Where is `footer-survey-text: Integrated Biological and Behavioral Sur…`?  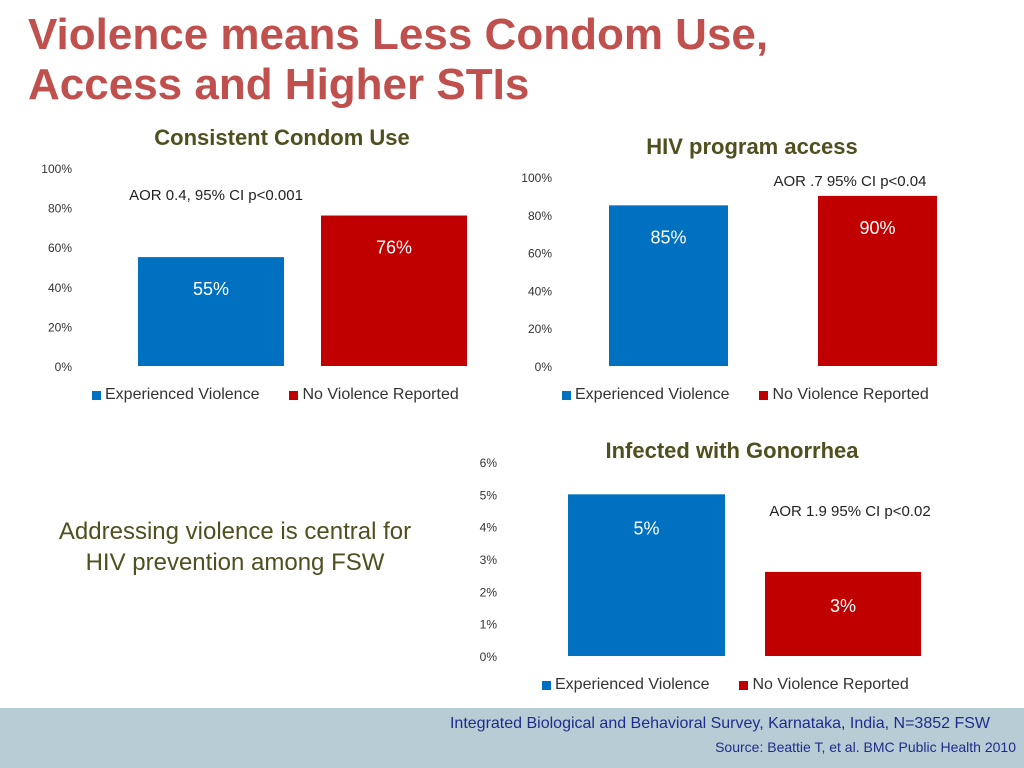 footer-survey-text: Integrated Biological and Behavioral Sur… is located at coordinates (719, 723).